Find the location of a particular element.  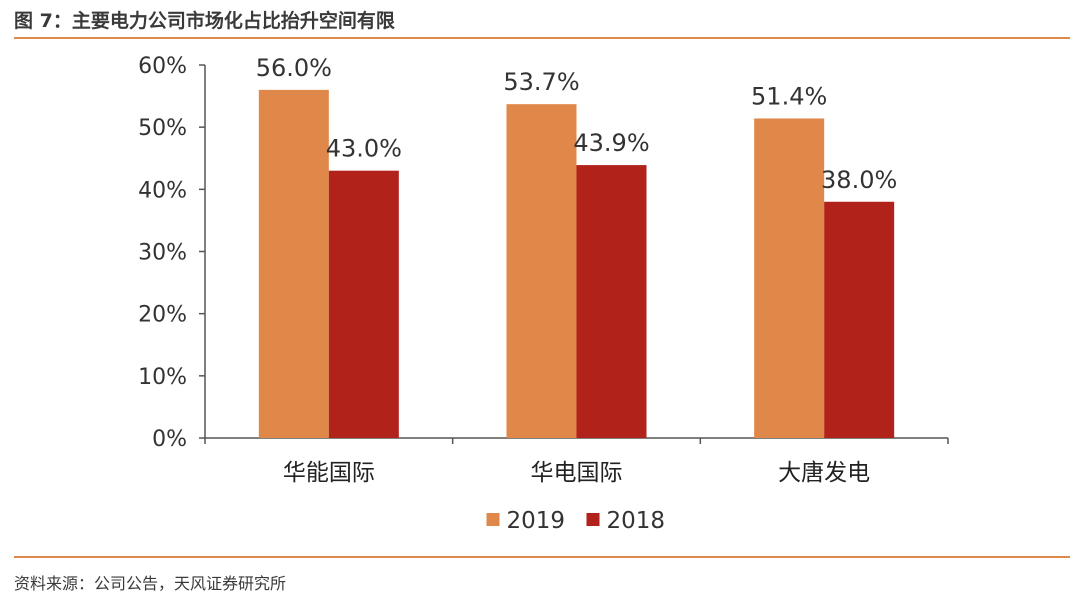

data-label: 56.0% is located at coordinates (294, 68).